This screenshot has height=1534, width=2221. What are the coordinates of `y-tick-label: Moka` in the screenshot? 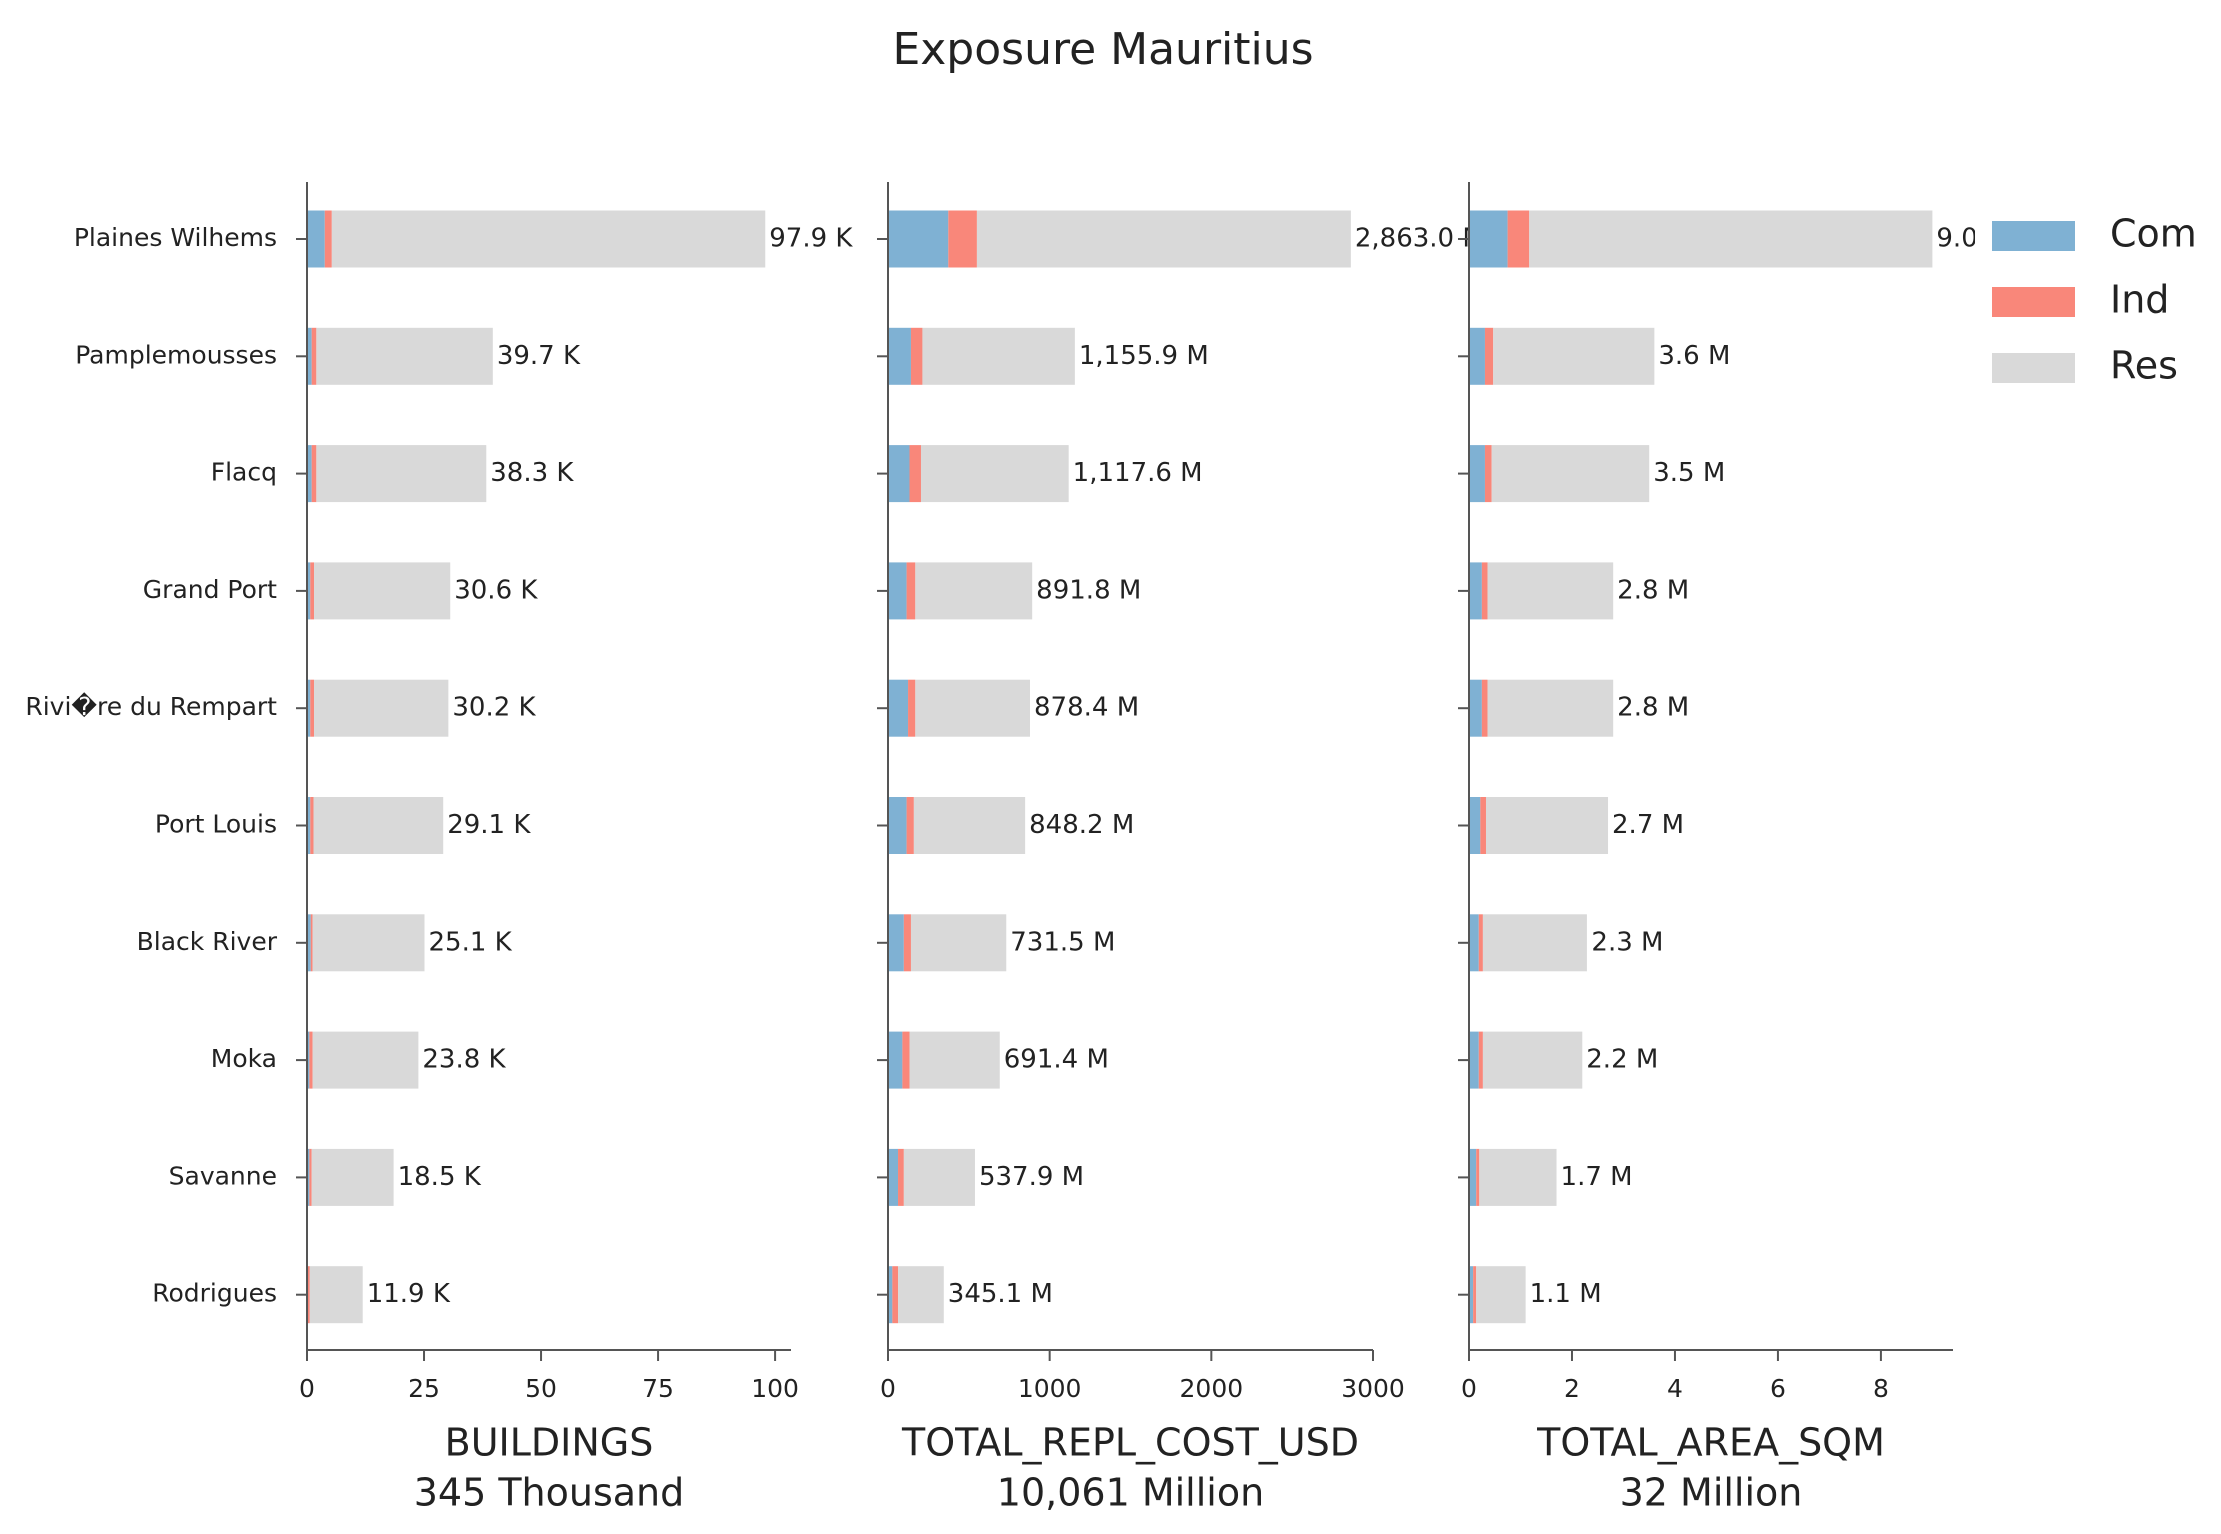 It's located at (244, 1058).